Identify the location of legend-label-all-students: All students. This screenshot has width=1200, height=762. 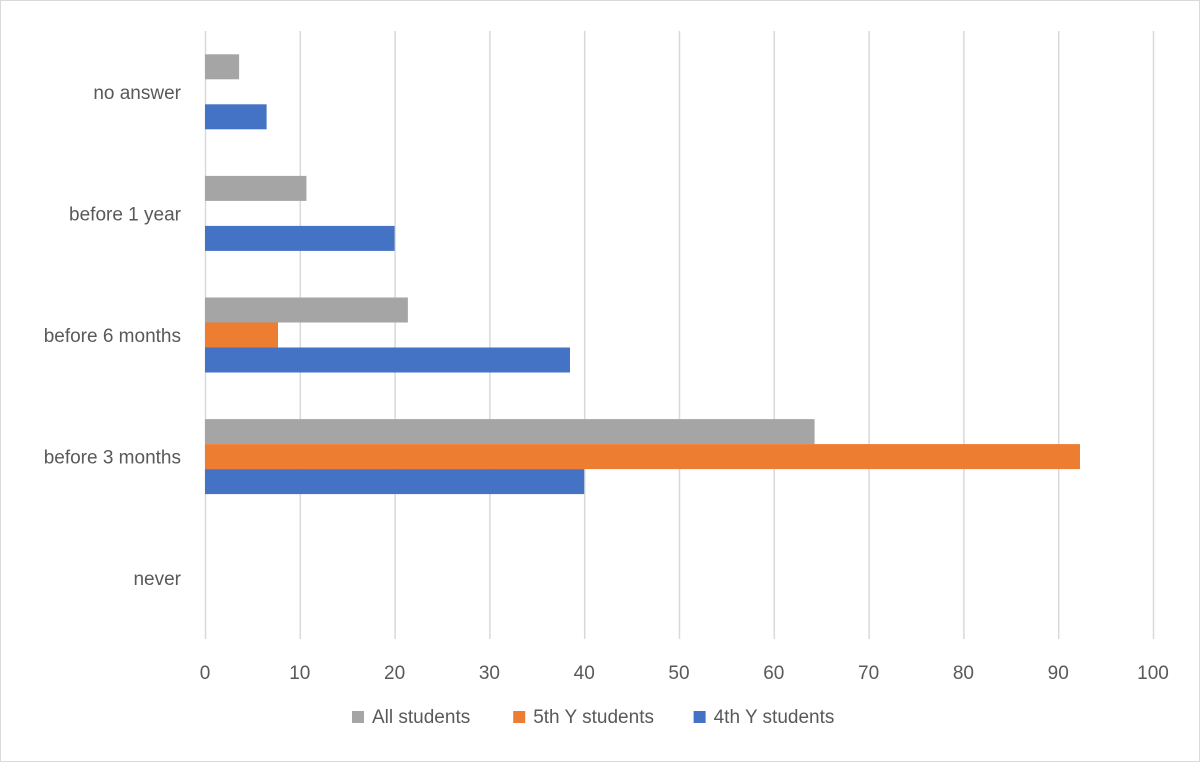
(421, 717).